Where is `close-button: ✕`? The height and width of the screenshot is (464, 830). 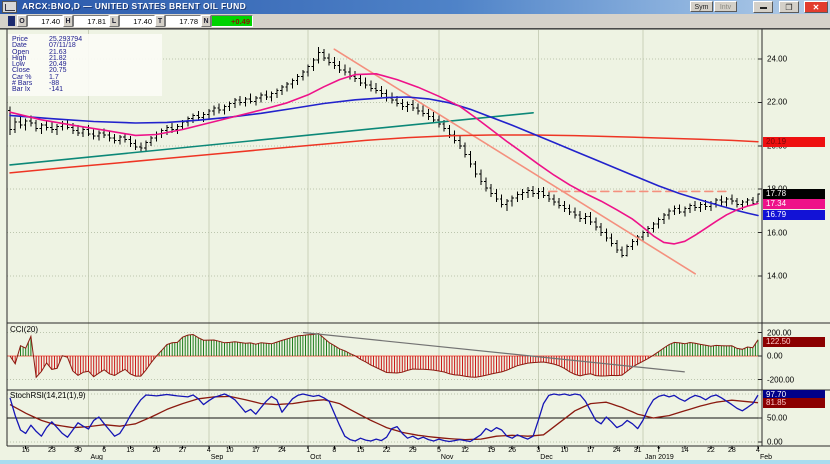
close-button: ✕ is located at coordinates (816, 7).